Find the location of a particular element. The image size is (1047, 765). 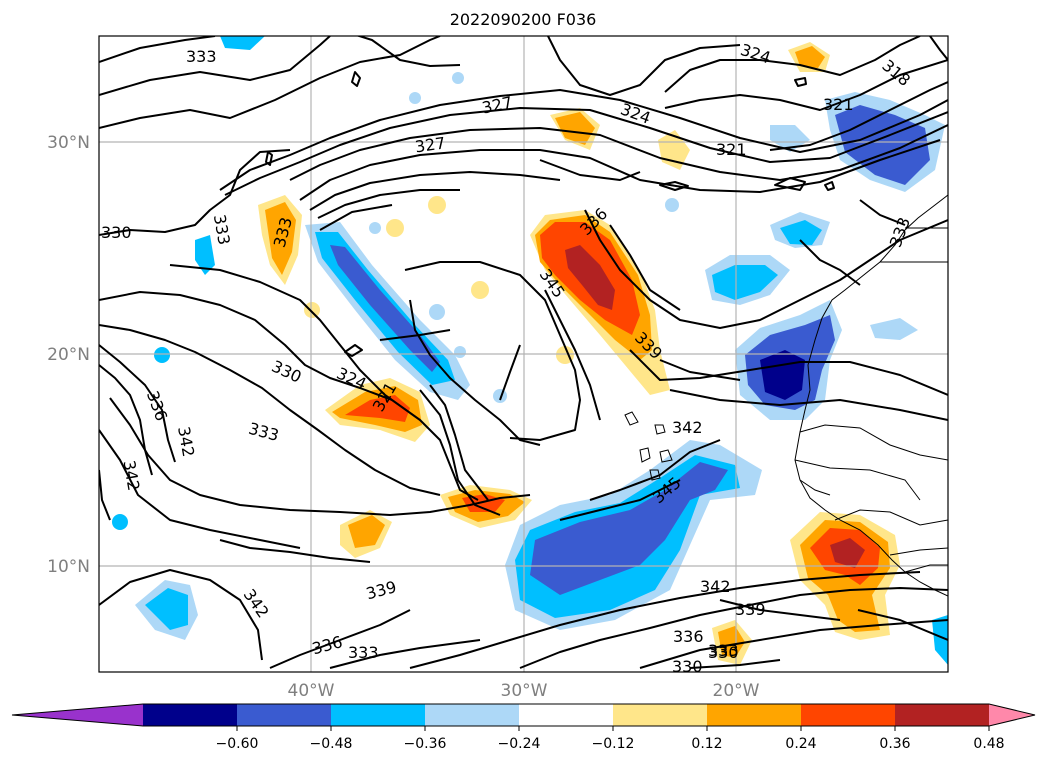

lat-label-20n: 20°N is located at coordinates (68, 355).